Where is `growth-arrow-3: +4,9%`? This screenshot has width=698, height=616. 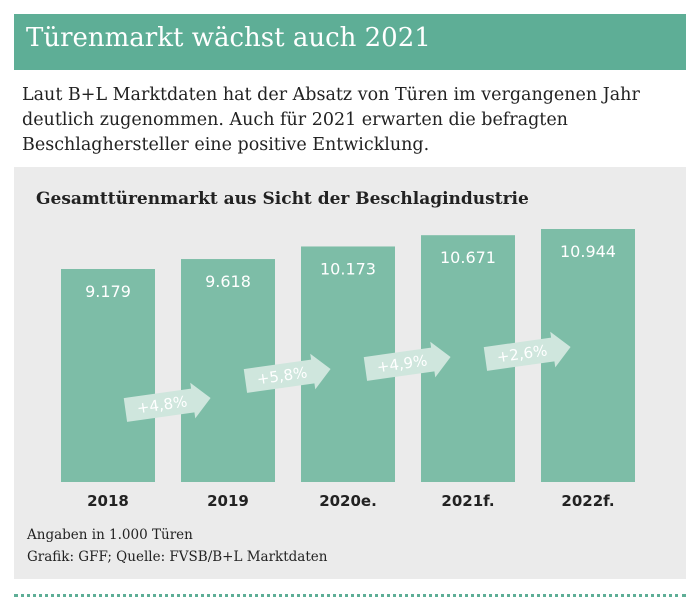 growth-arrow-3: +4,9% is located at coordinates (407, 361).